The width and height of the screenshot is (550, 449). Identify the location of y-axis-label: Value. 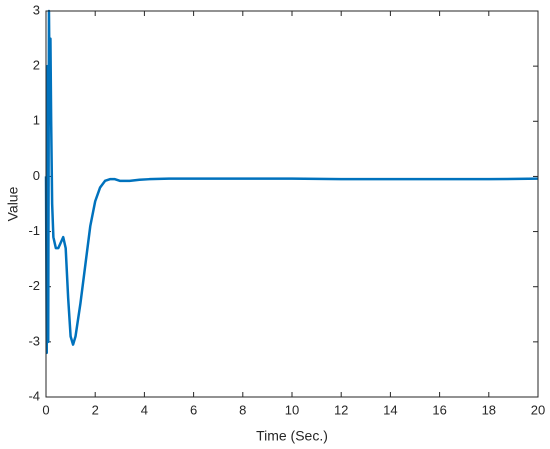
(13, 203).